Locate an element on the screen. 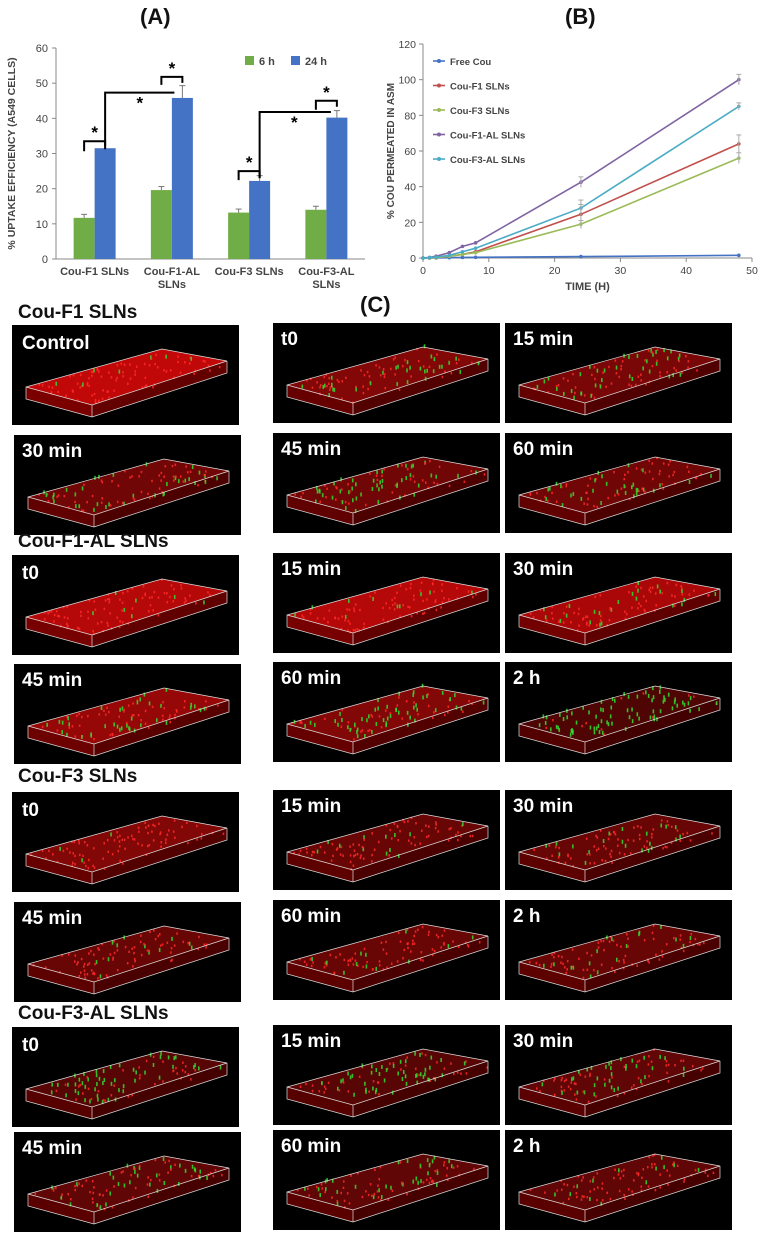  data-point is located at coordinates (449, 255).